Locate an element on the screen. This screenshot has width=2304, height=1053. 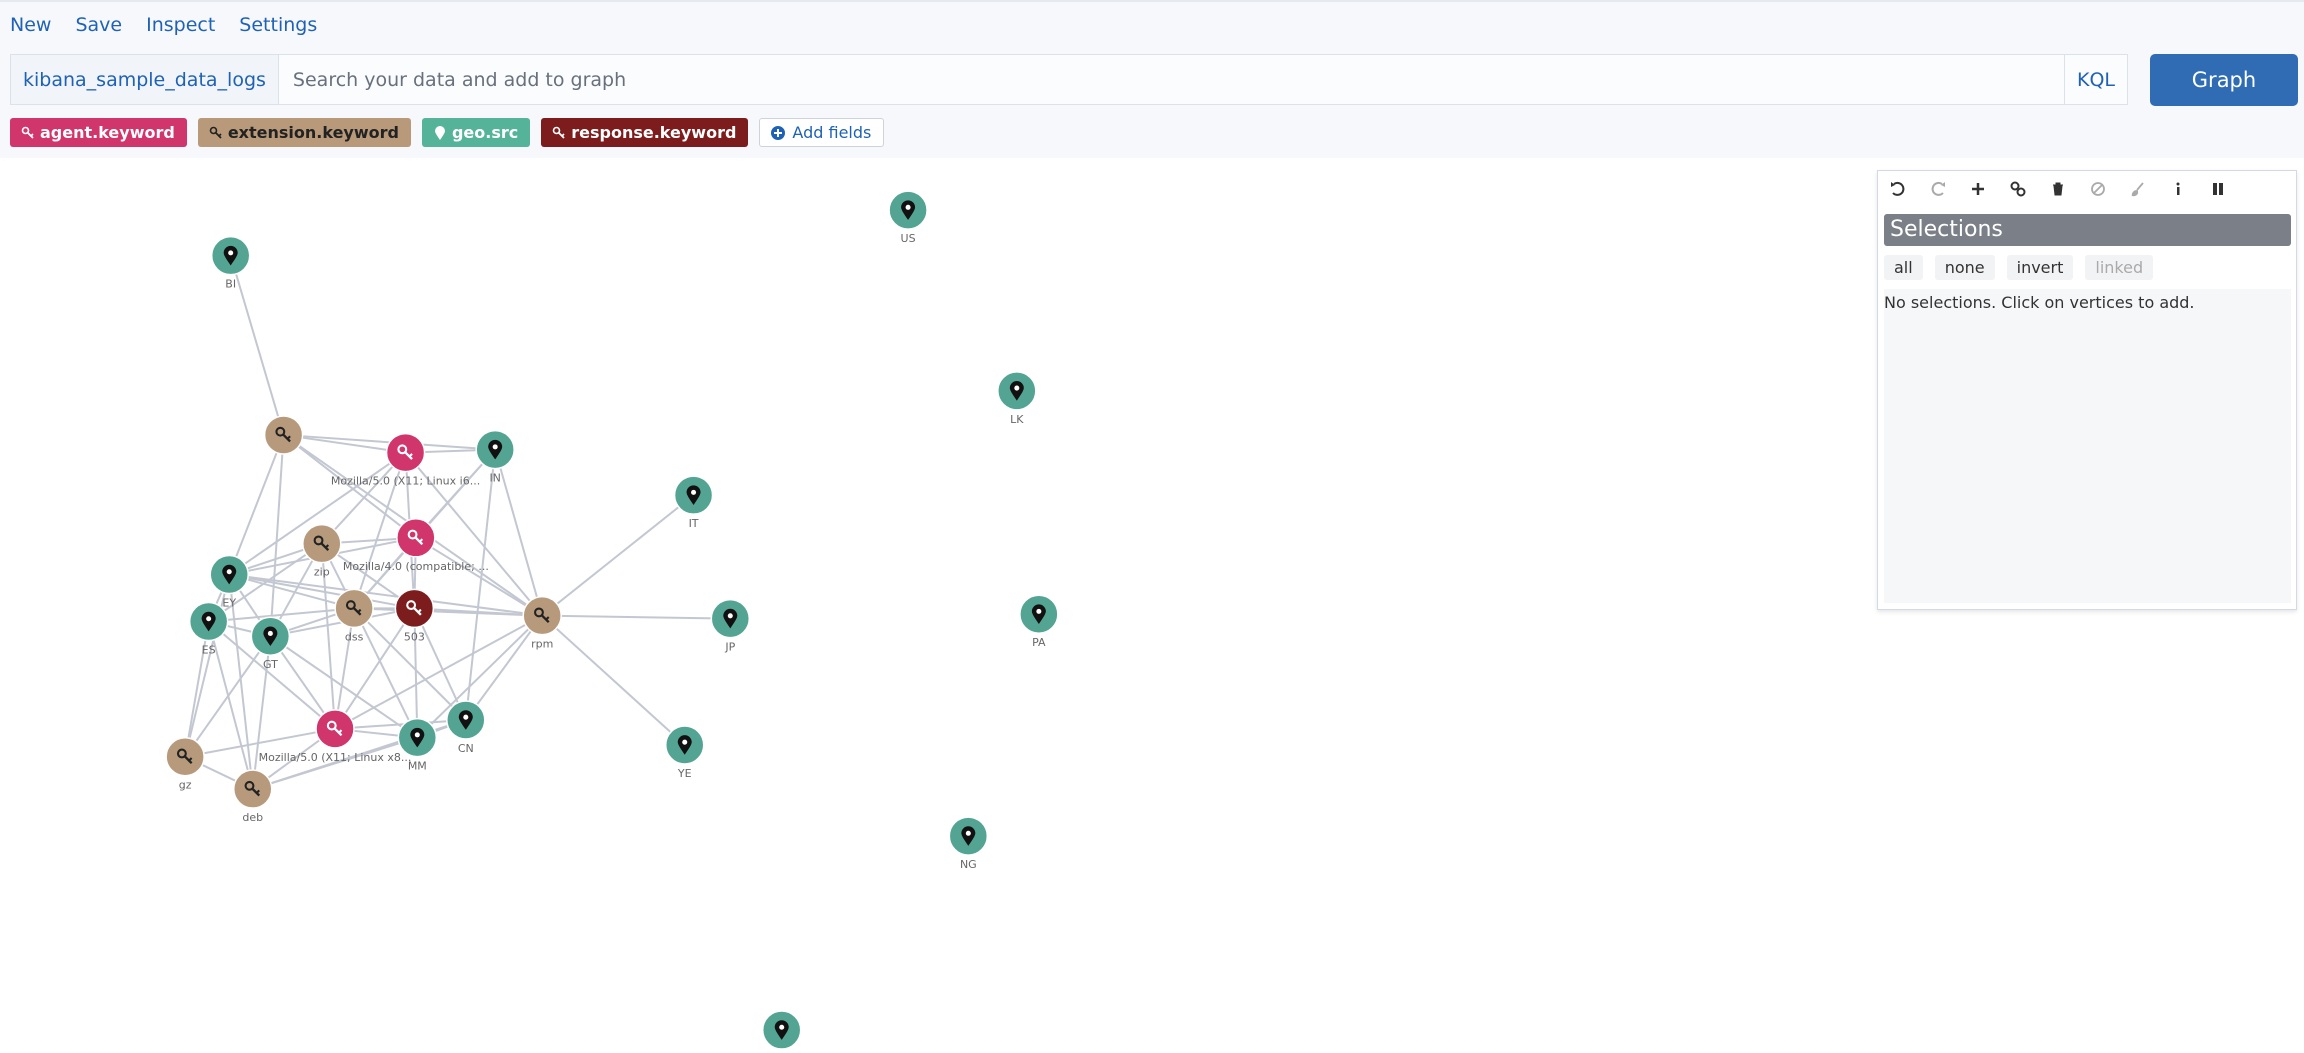
vertex-label: rpm is located at coordinates (542, 644).